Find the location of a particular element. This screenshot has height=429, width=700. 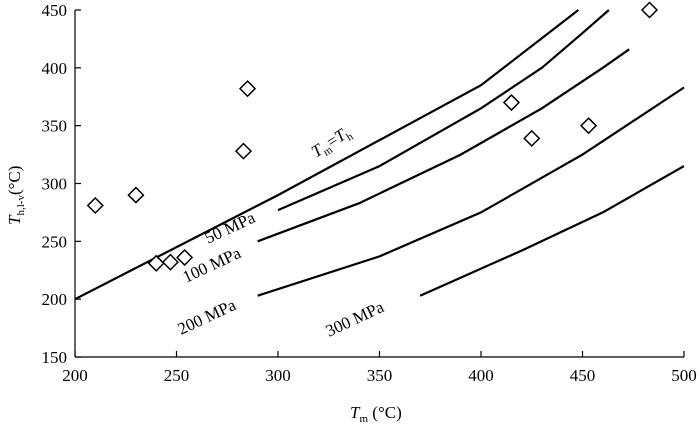

y-tick-label: 150 is located at coordinates (55, 357).